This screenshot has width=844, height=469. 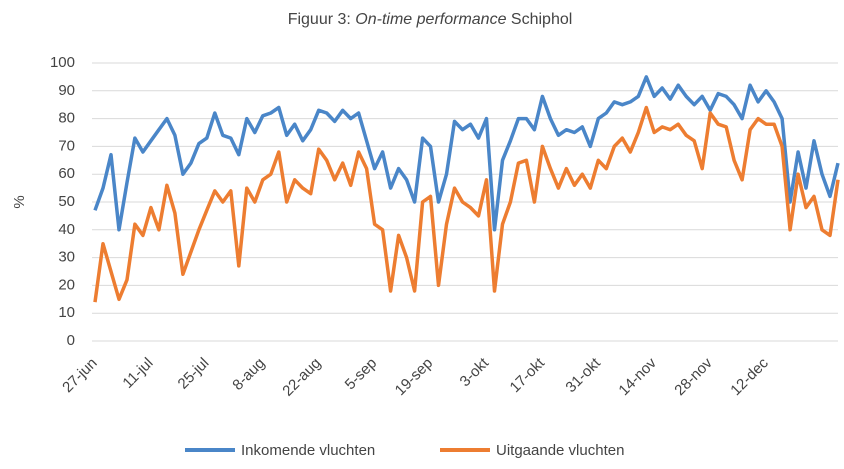 What do you see at coordinates (66, 229) in the screenshot?
I see `y-tick-label: 40` at bounding box center [66, 229].